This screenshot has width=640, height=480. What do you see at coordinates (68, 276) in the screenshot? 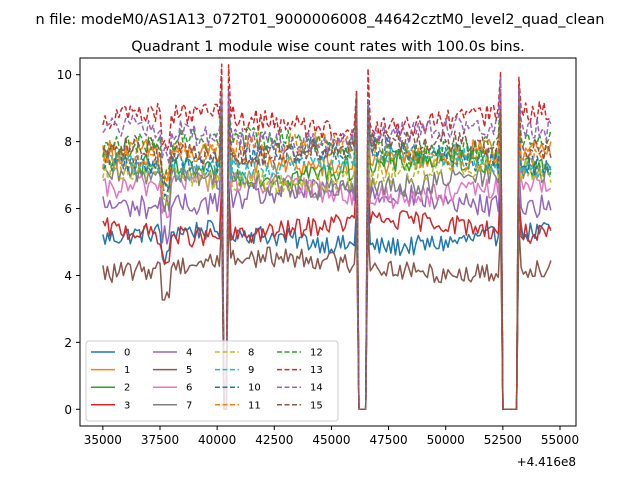
I see `y-tick-label: 4` at bounding box center [68, 276].